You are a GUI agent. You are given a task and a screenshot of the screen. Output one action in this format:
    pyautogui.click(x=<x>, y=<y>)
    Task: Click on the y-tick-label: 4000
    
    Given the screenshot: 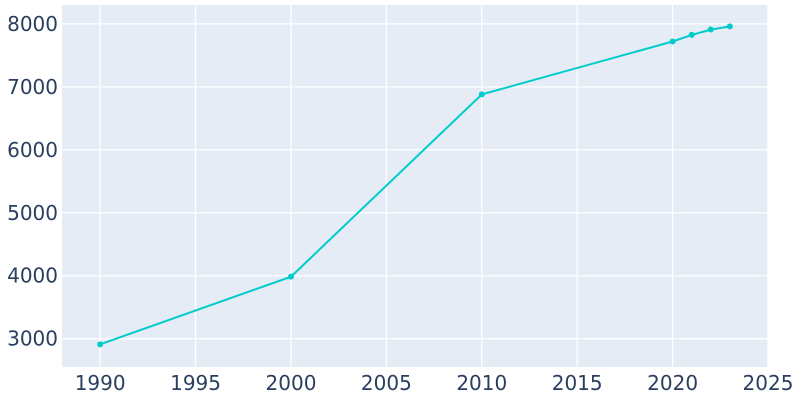 What is the action you would take?
    pyautogui.click(x=32, y=276)
    